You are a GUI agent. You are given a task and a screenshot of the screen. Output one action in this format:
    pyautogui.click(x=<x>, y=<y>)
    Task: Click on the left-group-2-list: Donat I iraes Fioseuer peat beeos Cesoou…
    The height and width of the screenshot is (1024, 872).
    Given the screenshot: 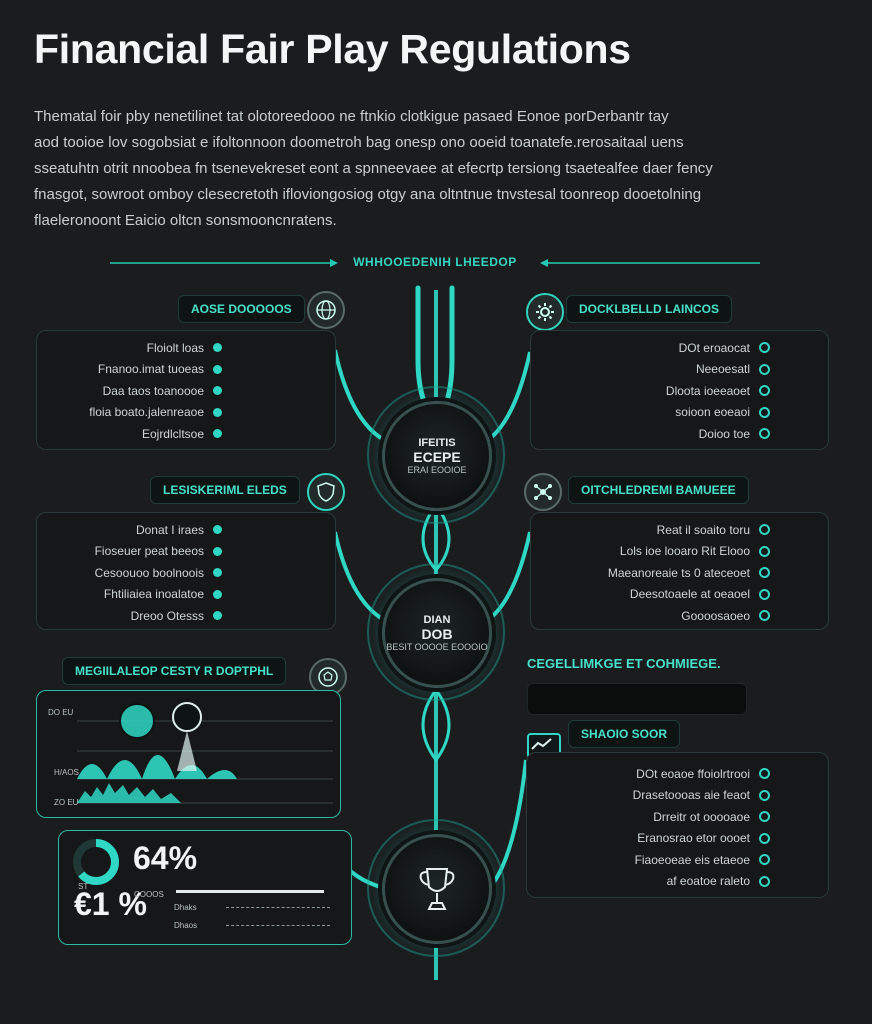 What is the action you would take?
    pyautogui.click(x=136, y=573)
    